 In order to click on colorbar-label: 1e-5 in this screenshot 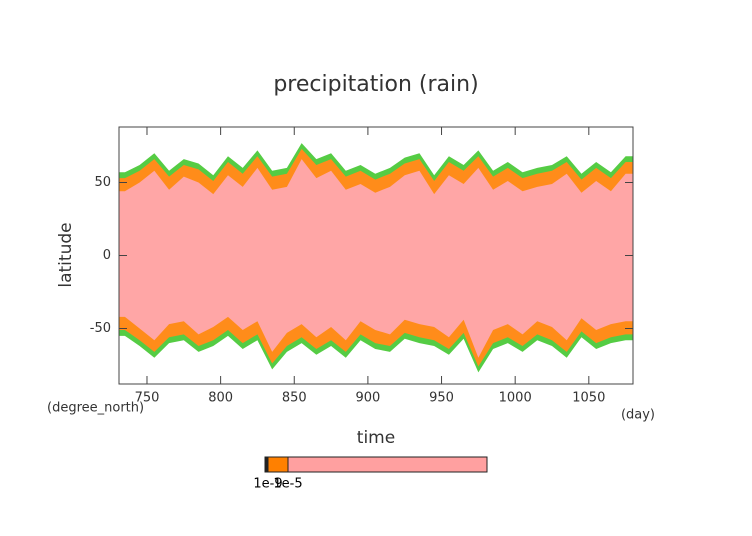, I will do `click(287, 484)`.